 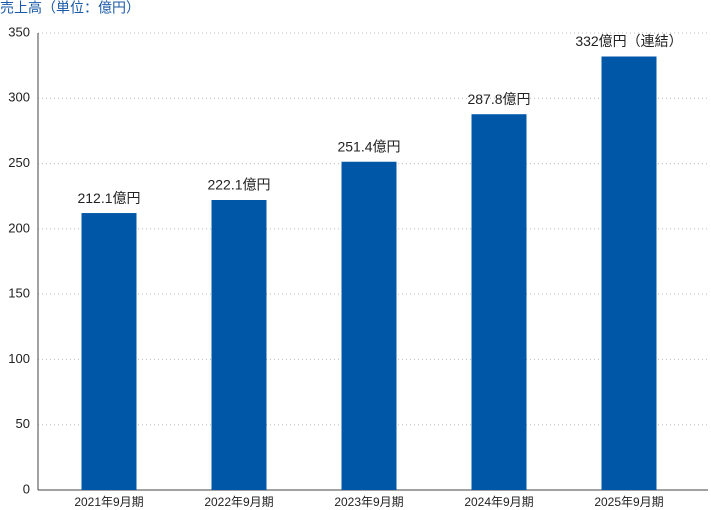 I want to click on y-tick-label: 0, so click(x=26, y=488).